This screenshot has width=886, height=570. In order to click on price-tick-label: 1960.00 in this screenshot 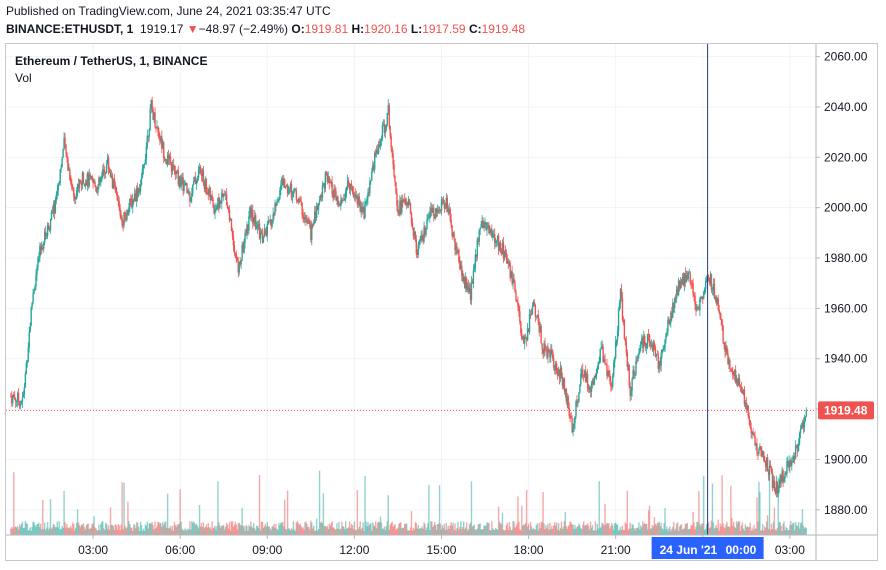, I will do `click(846, 308)`.